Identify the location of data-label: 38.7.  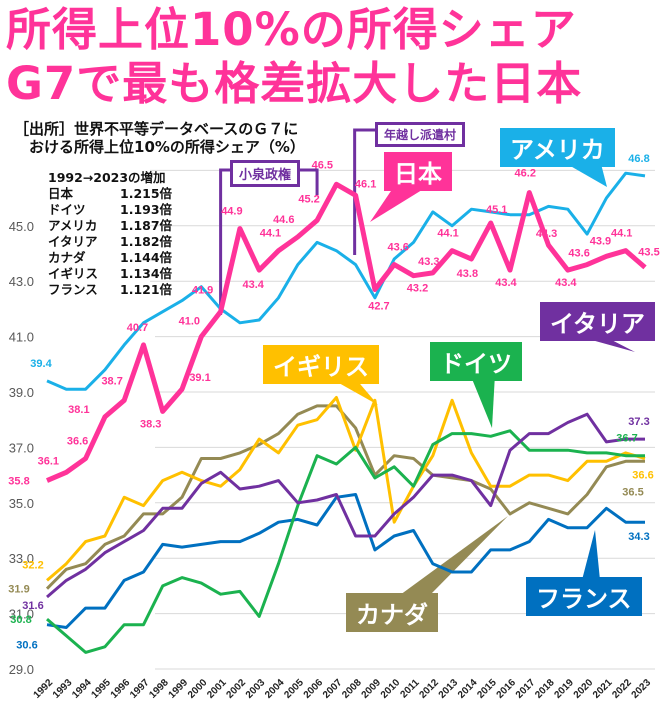
(111, 381).